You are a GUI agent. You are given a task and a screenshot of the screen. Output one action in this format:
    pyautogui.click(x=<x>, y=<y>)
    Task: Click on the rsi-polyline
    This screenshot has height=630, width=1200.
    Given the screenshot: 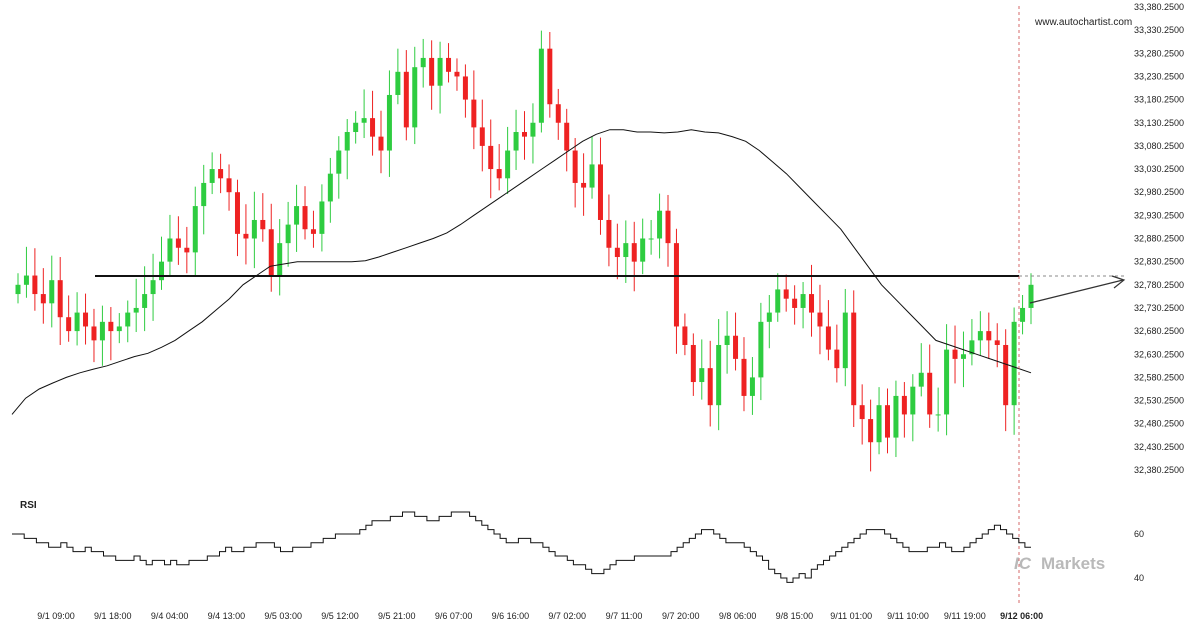 What is the action you would take?
    pyautogui.click(x=521, y=547)
    